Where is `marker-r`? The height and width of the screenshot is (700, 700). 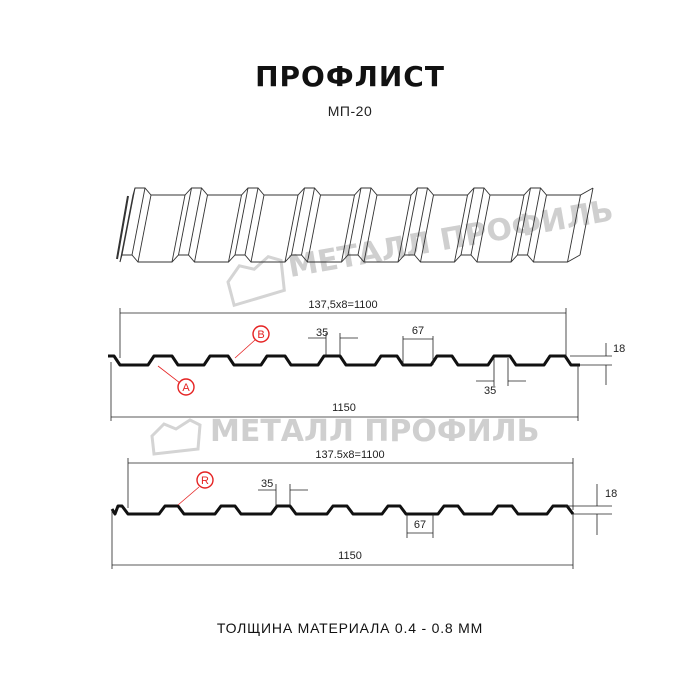 marker-r is located at coordinates (205, 480).